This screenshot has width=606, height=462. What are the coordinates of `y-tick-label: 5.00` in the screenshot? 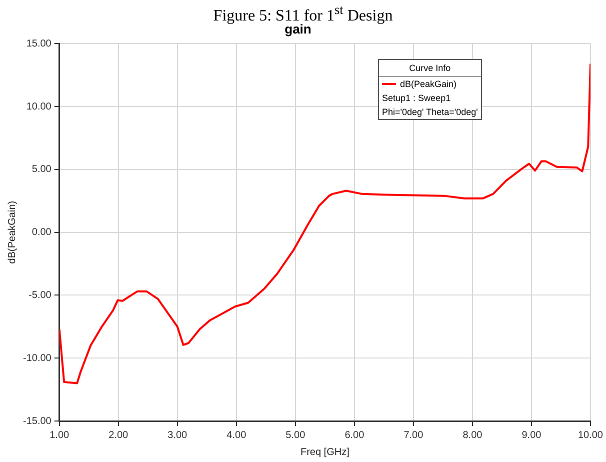 It's located at (42, 170).